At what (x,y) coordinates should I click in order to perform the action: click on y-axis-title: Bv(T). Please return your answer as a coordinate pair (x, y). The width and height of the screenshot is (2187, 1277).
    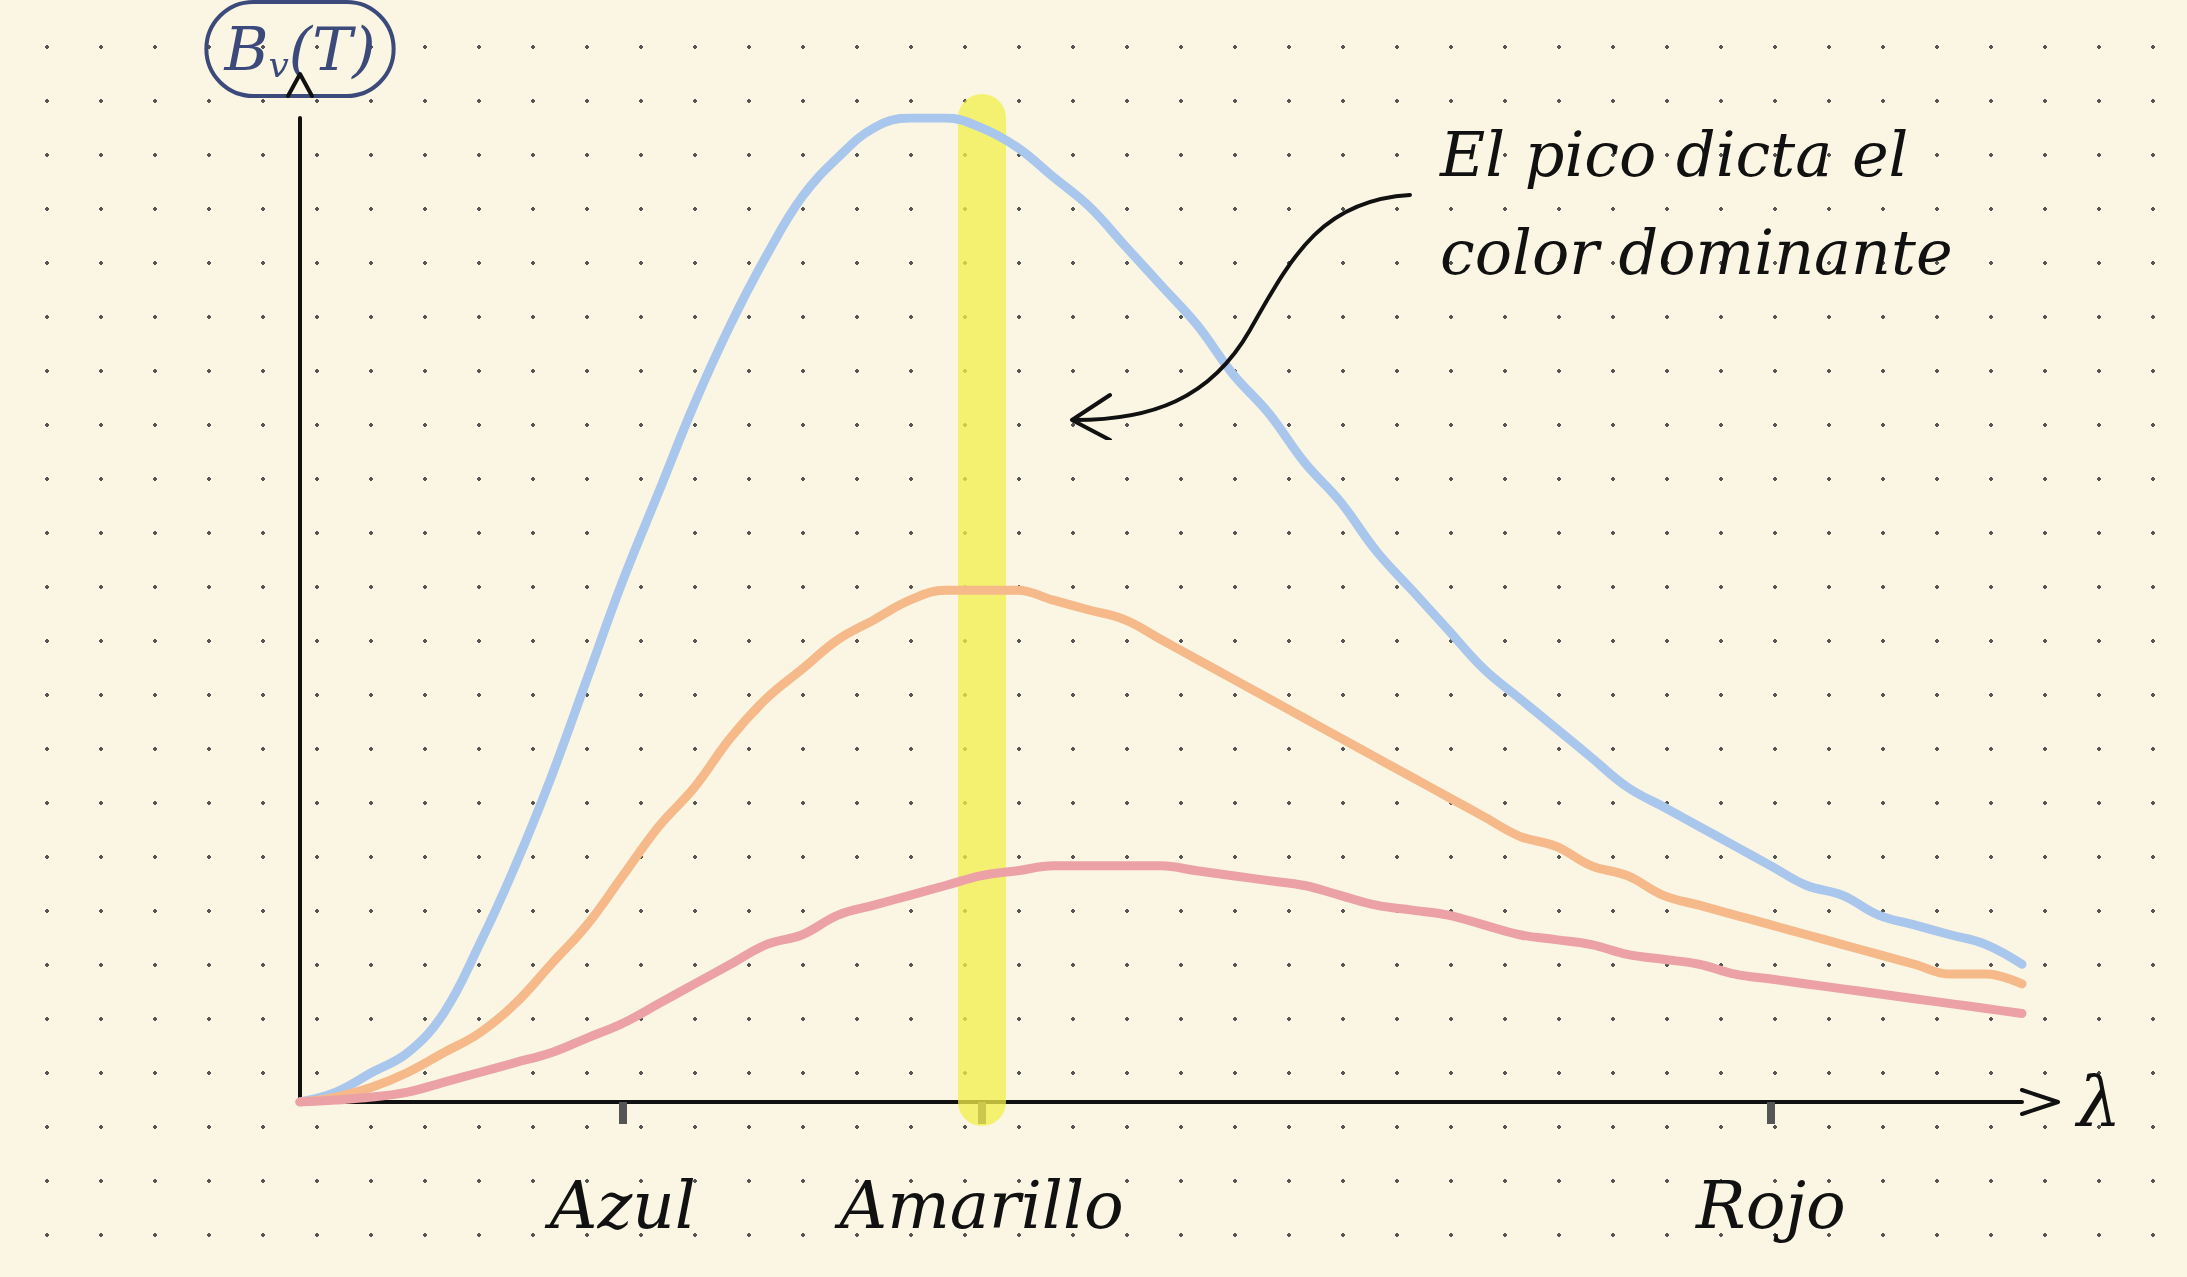
    Looking at the image, I should click on (299, 49).